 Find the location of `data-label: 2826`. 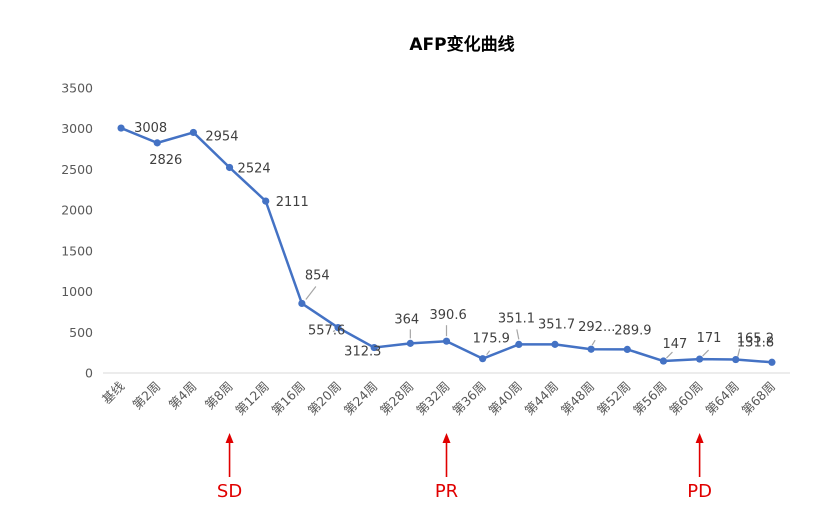

data-label: 2826 is located at coordinates (165, 160).